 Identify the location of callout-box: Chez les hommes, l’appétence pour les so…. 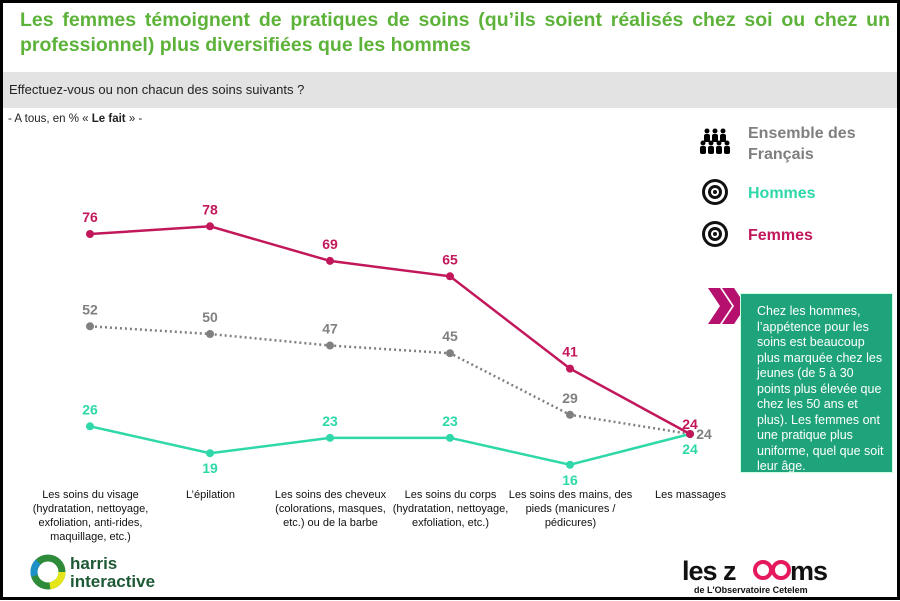
(816, 383).